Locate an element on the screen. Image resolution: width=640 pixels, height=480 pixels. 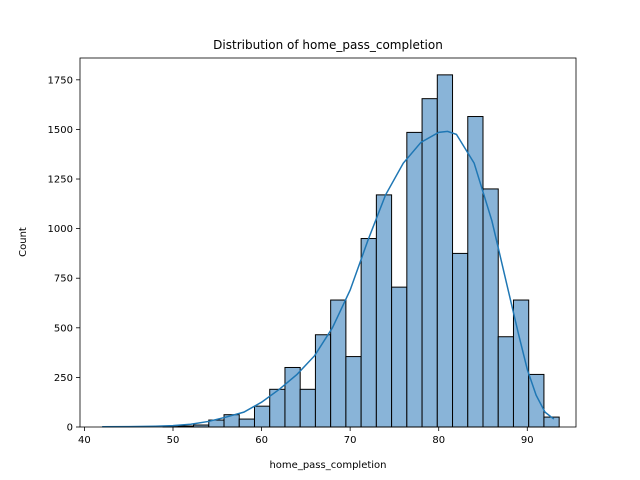
x-tick-label: 40 is located at coordinates (84, 440).